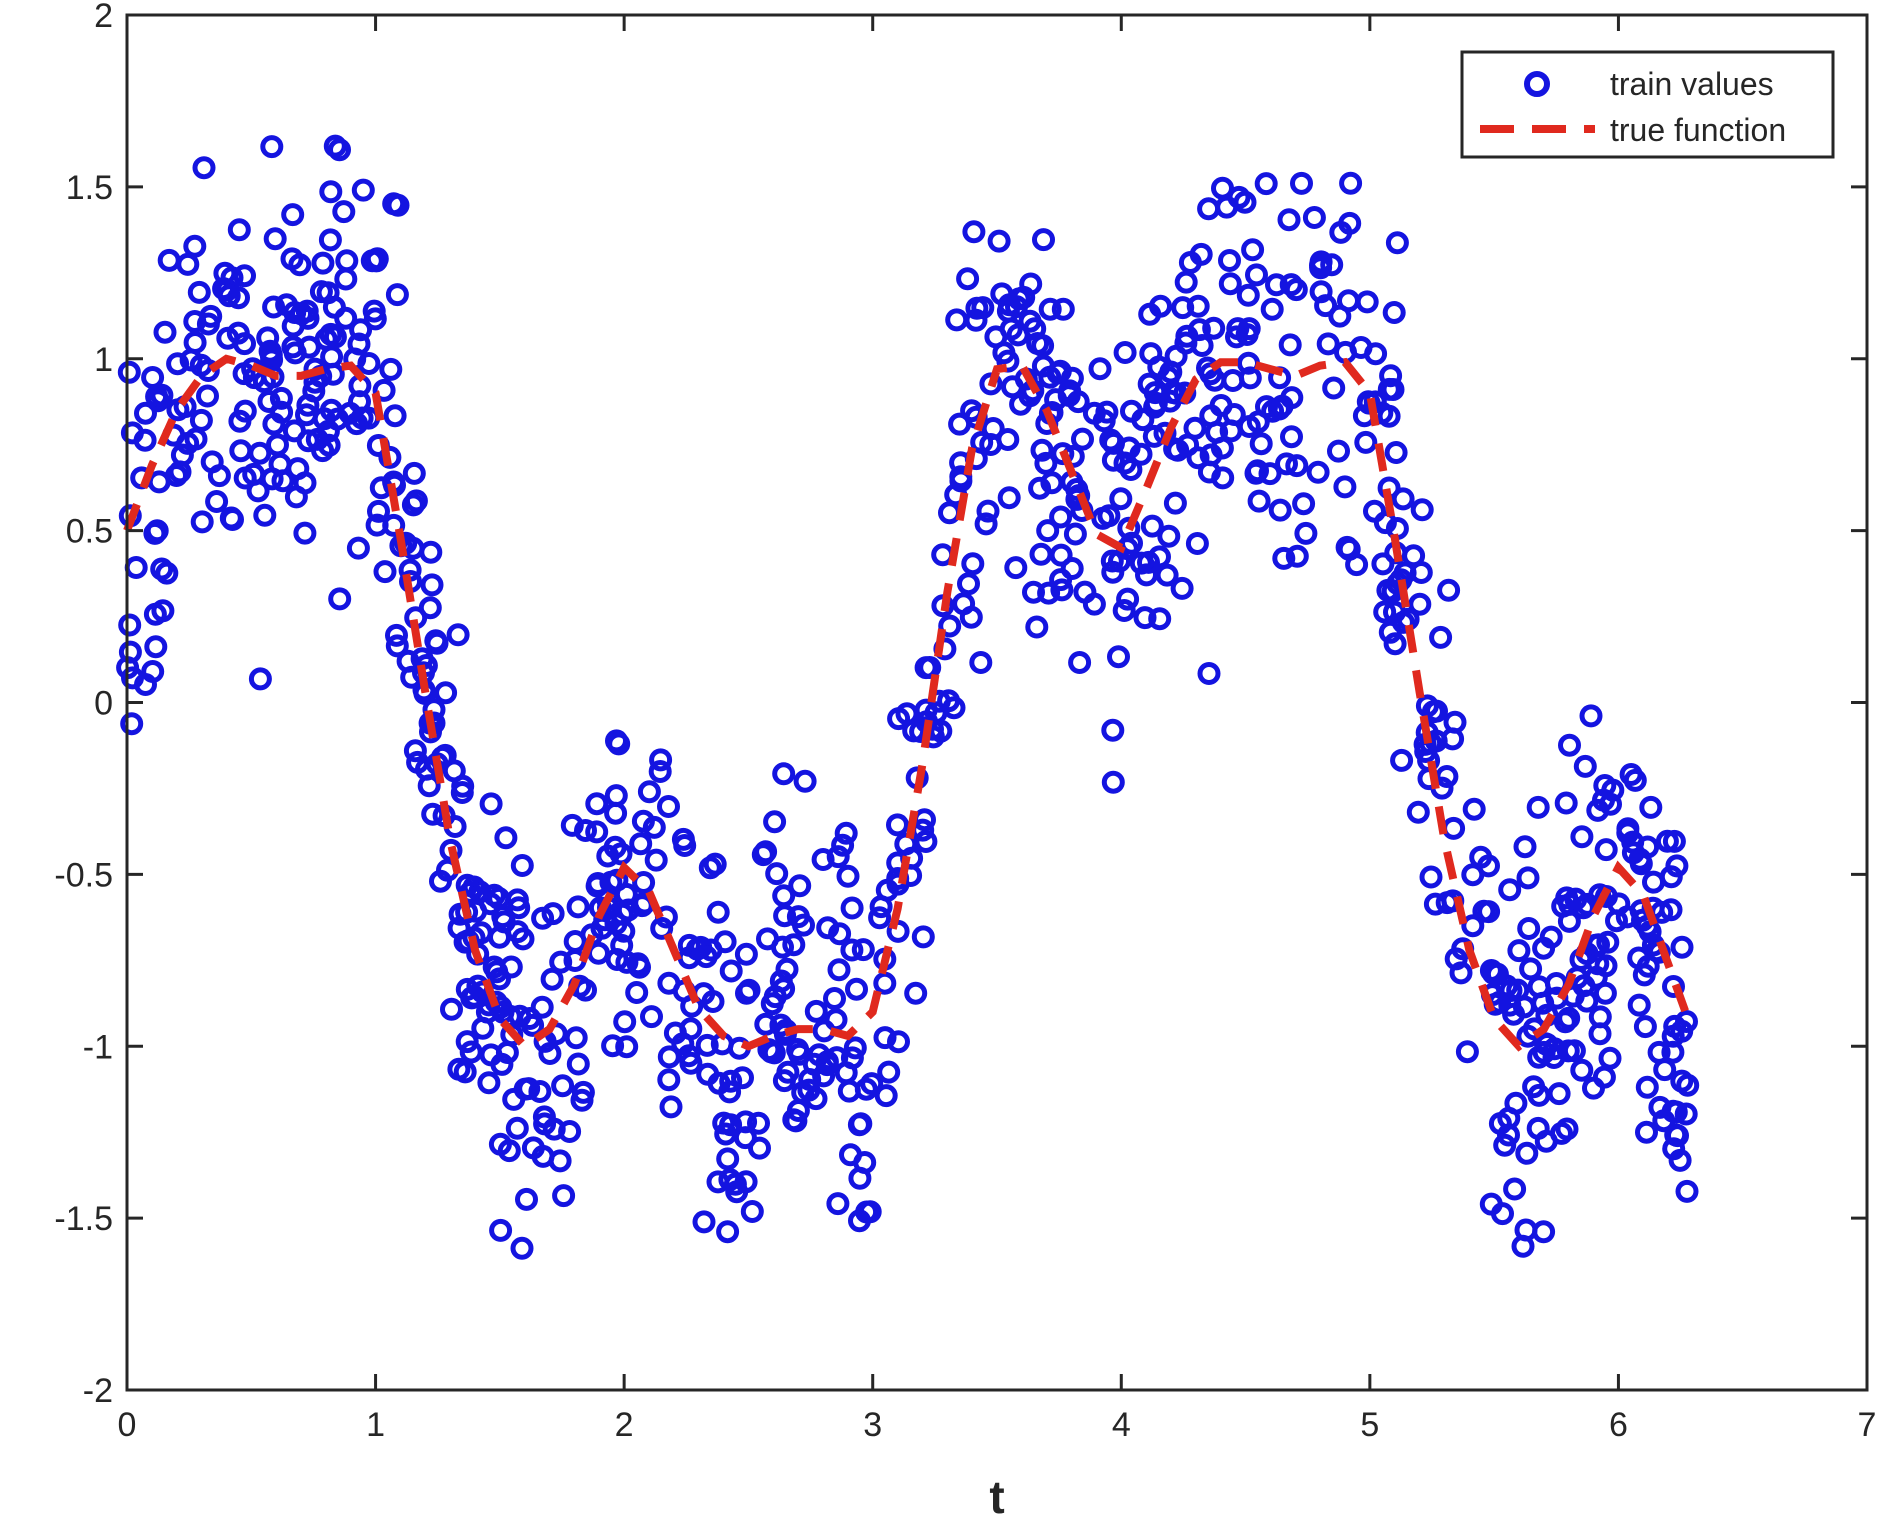 Image resolution: width=1900 pixels, height=1524 pixels. I want to click on y-tick-label: 1, so click(103, 360).